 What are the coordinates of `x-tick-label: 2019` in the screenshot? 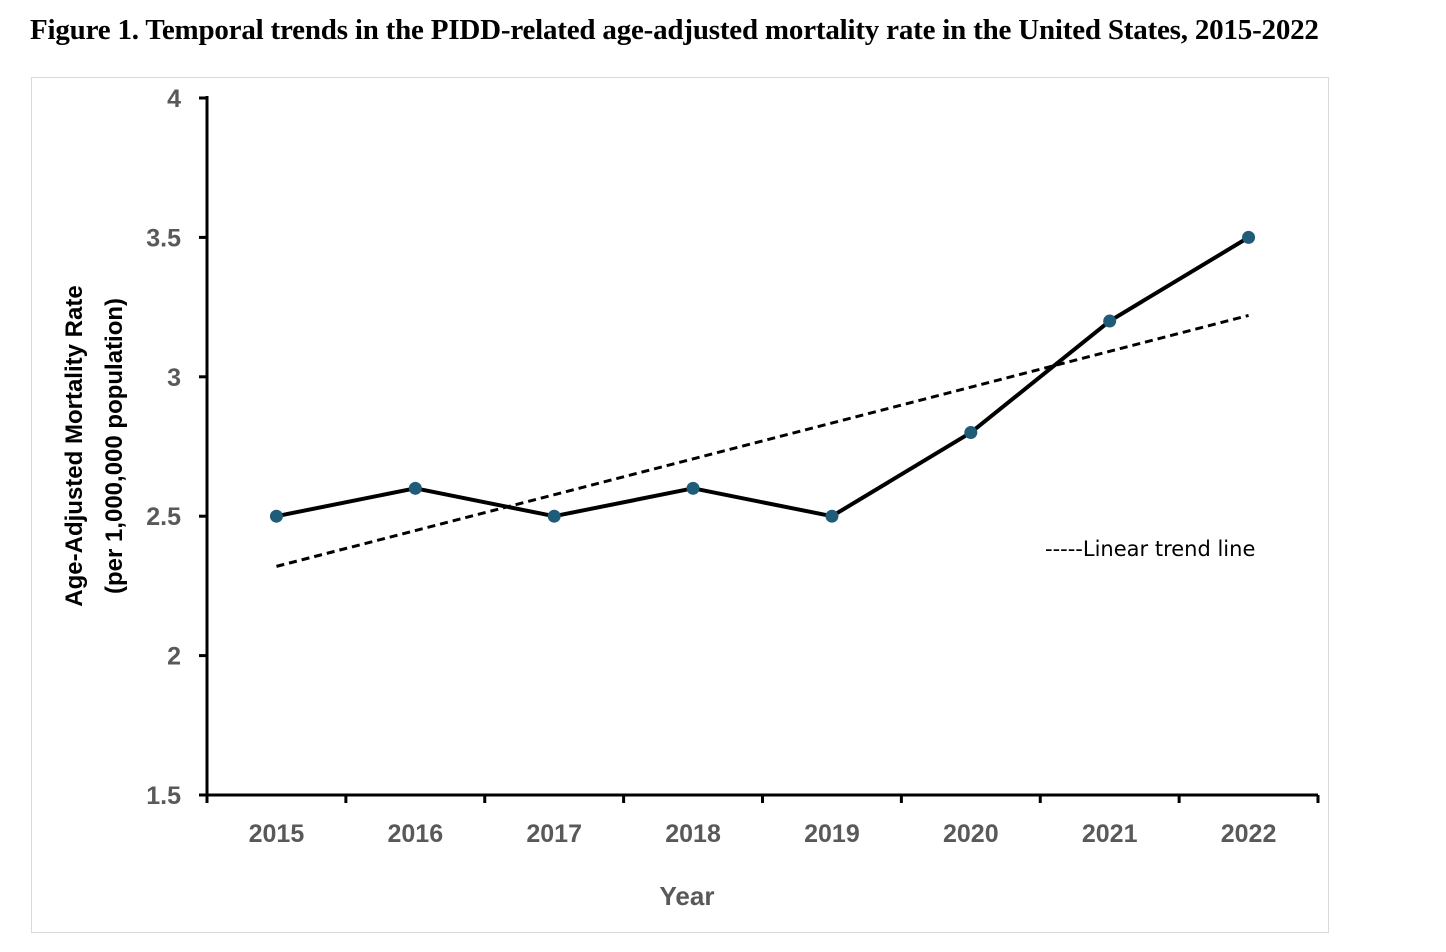 It's located at (832, 834).